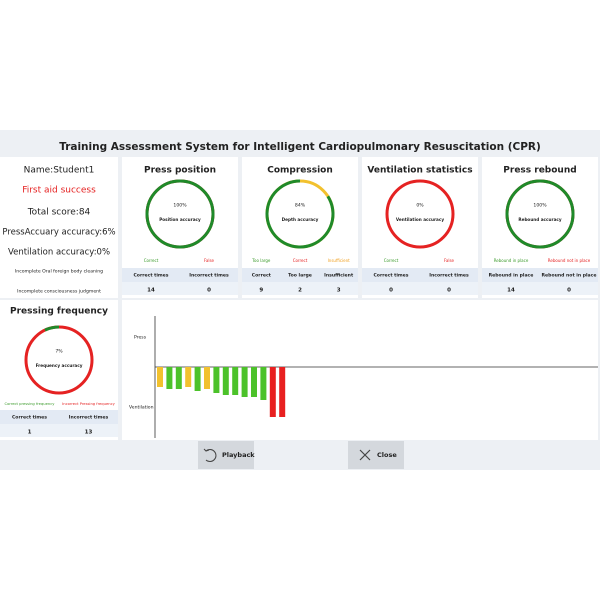 This screenshot has width=600, height=600. Describe the element at coordinates (59, 191) in the screenshot. I see `result: First aid success` at that location.